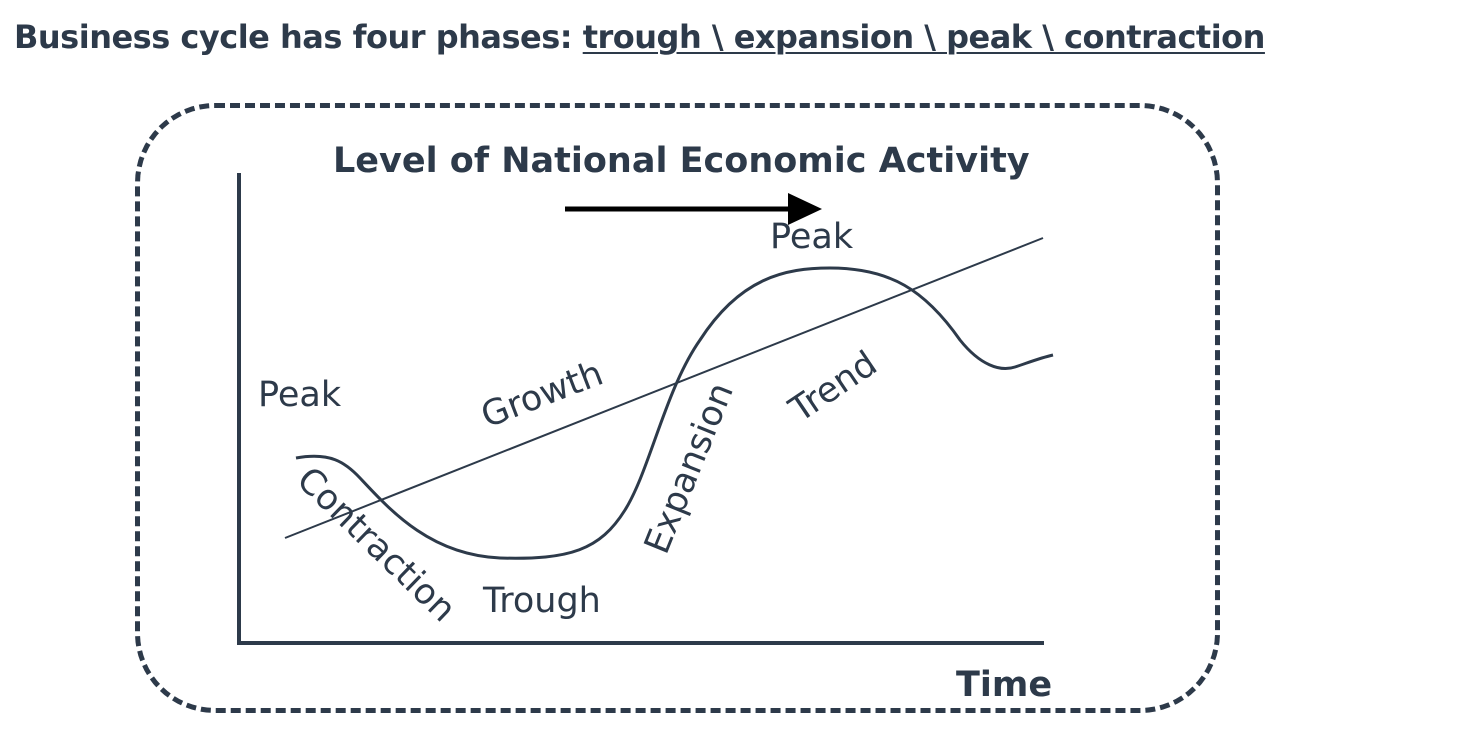 The width and height of the screenshot is (1464, 740). What do you see at coordinates (689, 468) in the screenshot?
I see `expansion-label: Expansion` at bounding box center [689, 468].